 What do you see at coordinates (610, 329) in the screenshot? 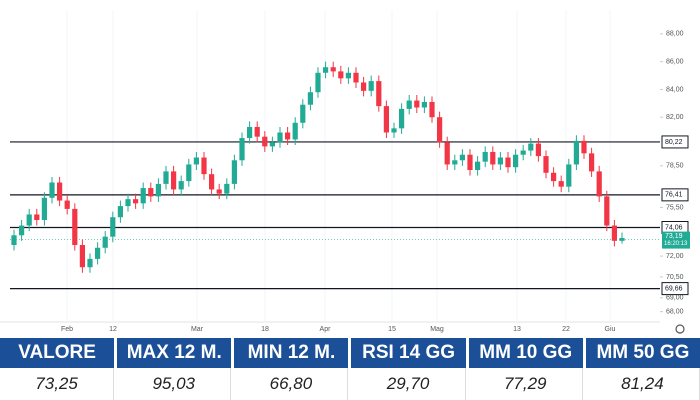
I see `x-tick-label: Giu` at bounding box center [610, 329].